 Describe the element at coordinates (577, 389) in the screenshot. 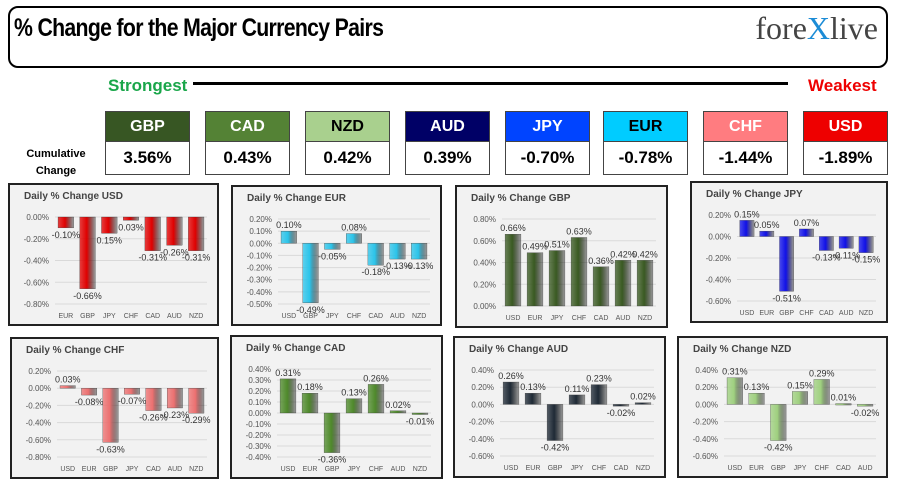

I see `data-label: 0.11%` at that location.